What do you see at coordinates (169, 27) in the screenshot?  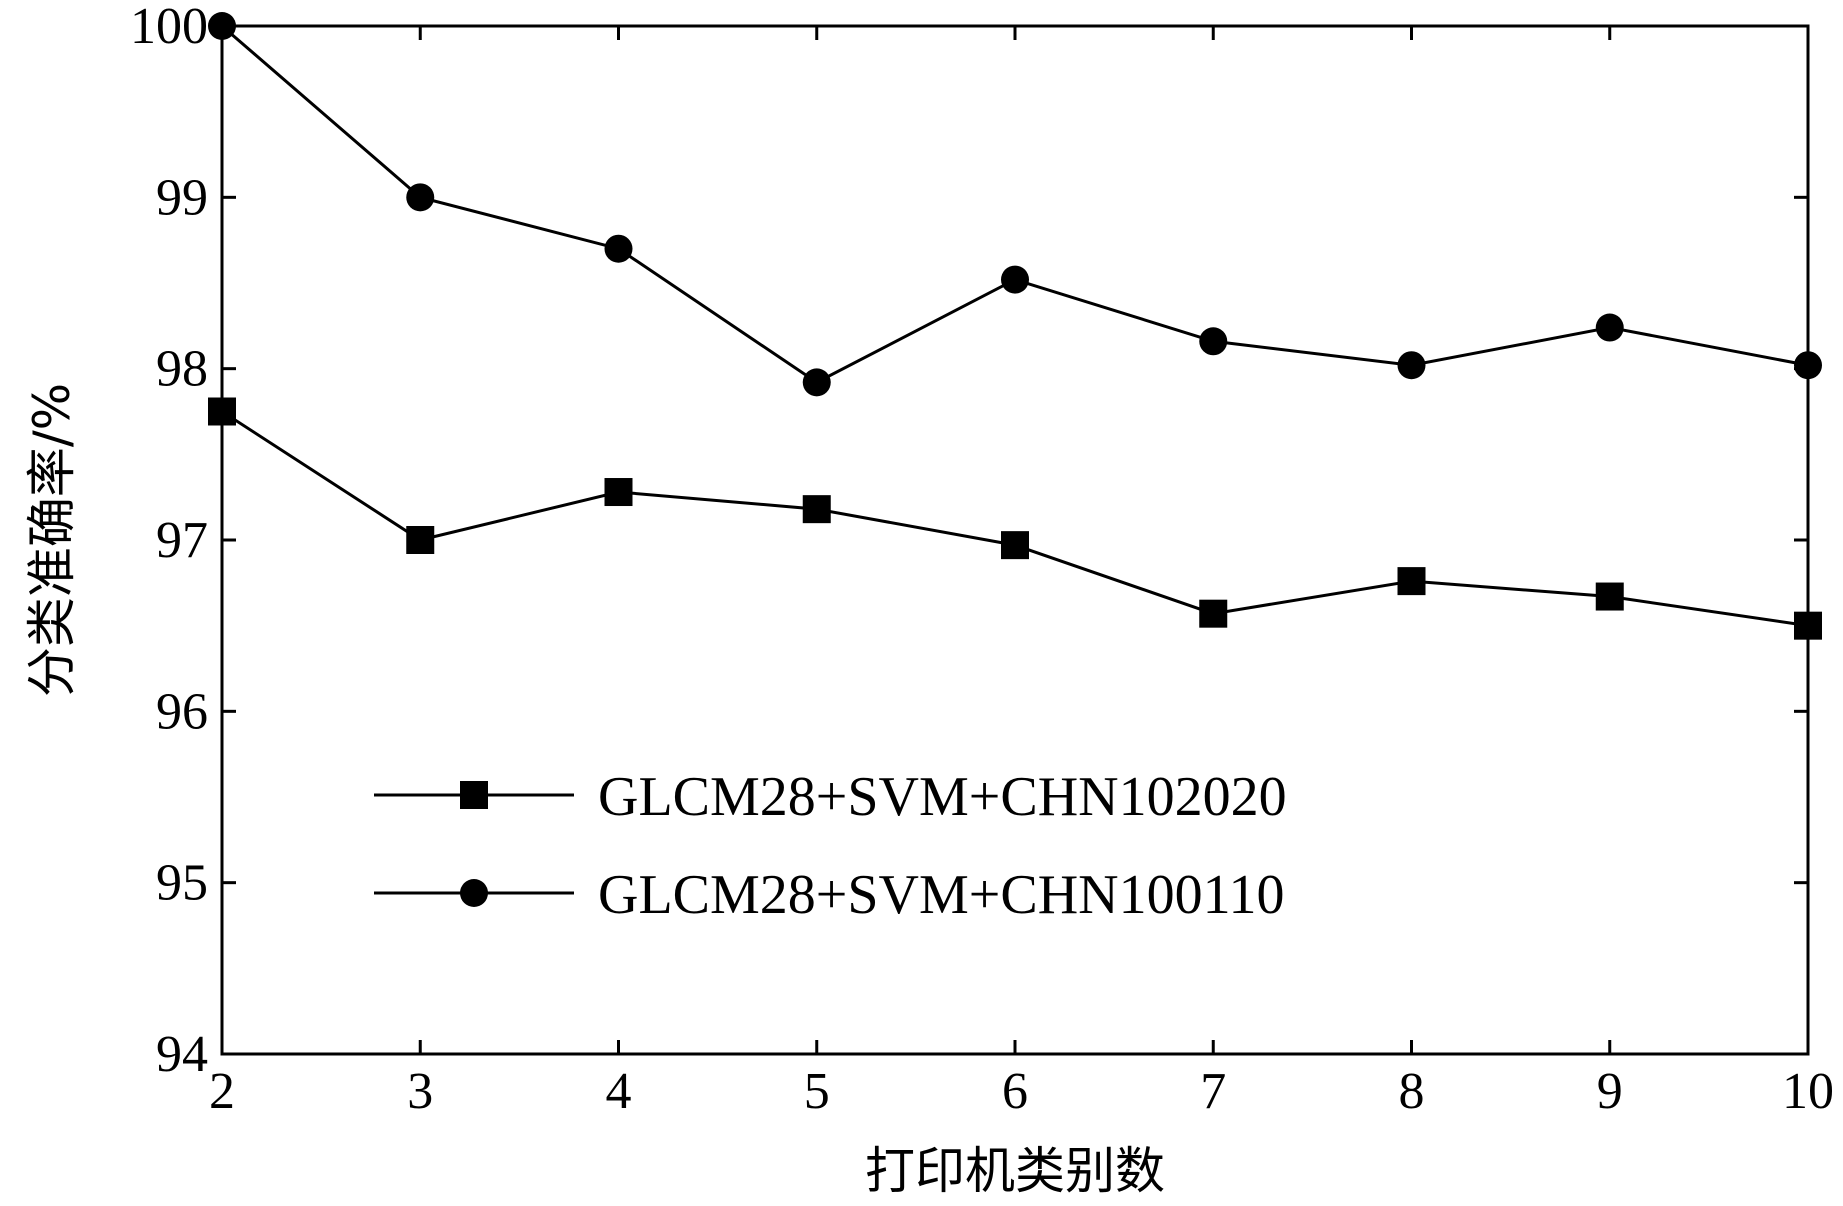 I see `y-tick-label: 100` at bounding box center [169, 27].